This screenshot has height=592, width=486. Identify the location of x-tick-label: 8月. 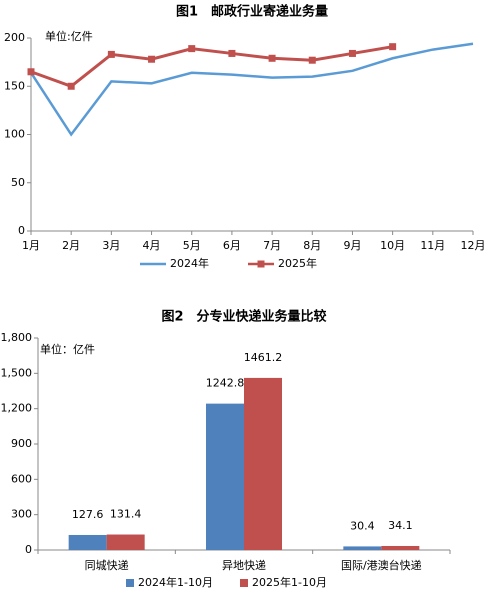
(312, 245).